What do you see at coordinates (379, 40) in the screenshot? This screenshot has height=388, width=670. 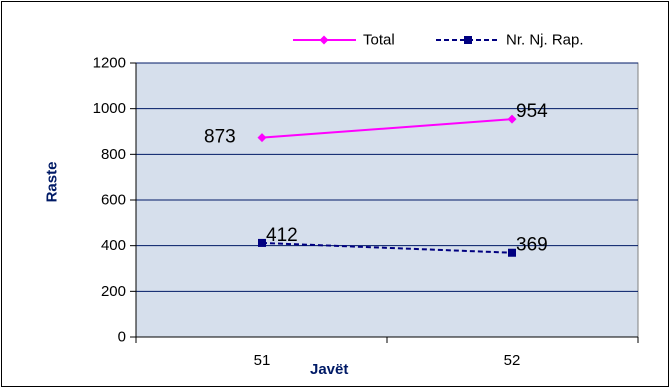 I see `legend-label-total: Total` at bounding box center [379, 40].